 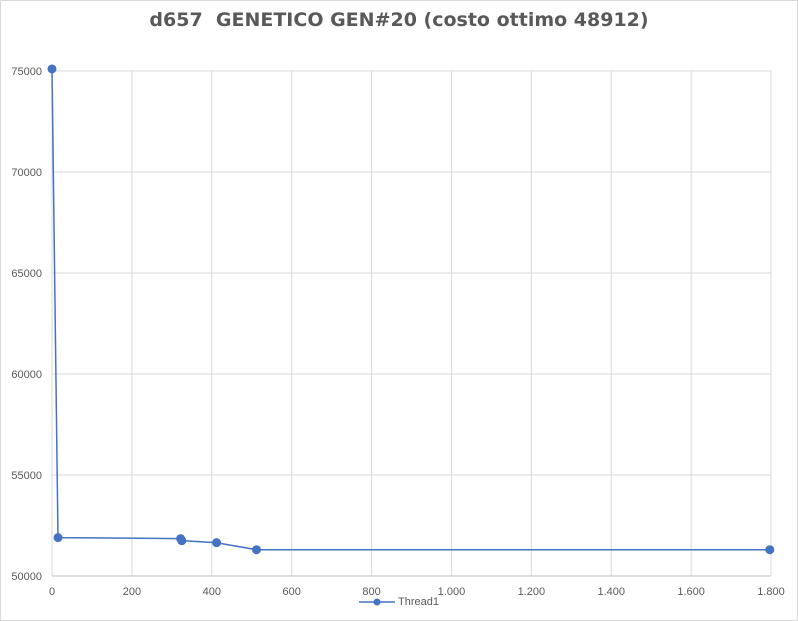 What do you see at coordinates (771, 592) in the screenshot?
I see `x-tick-label: 1.800` at bounding box center [771, 592].